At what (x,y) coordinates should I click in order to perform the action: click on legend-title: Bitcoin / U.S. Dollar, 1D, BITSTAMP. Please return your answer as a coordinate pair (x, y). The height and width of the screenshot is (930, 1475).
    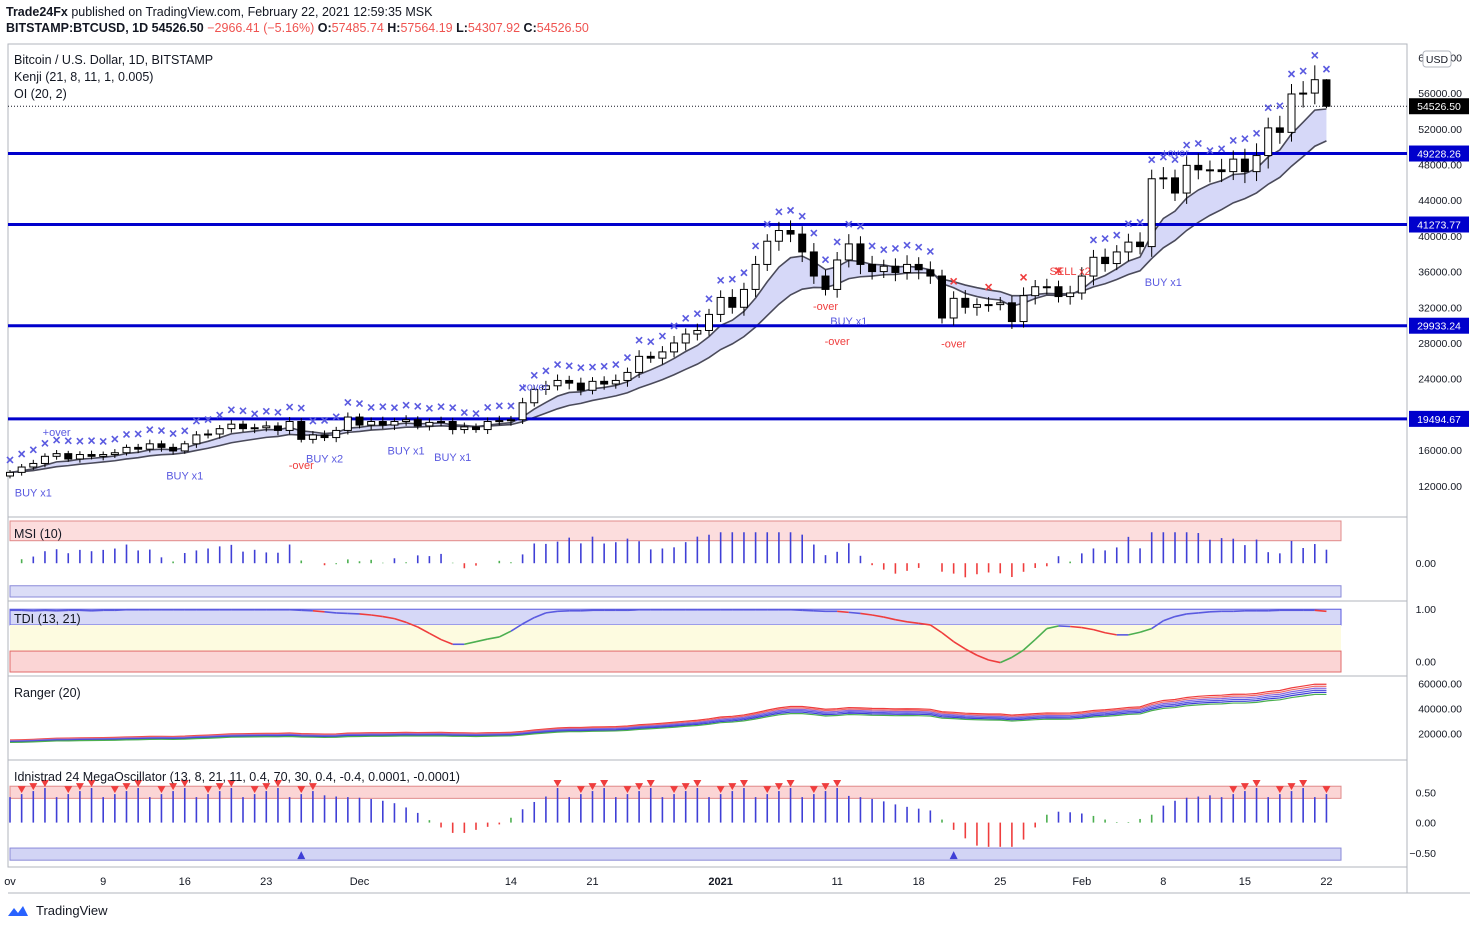
    Looking at the image, I should click on (113, 60).